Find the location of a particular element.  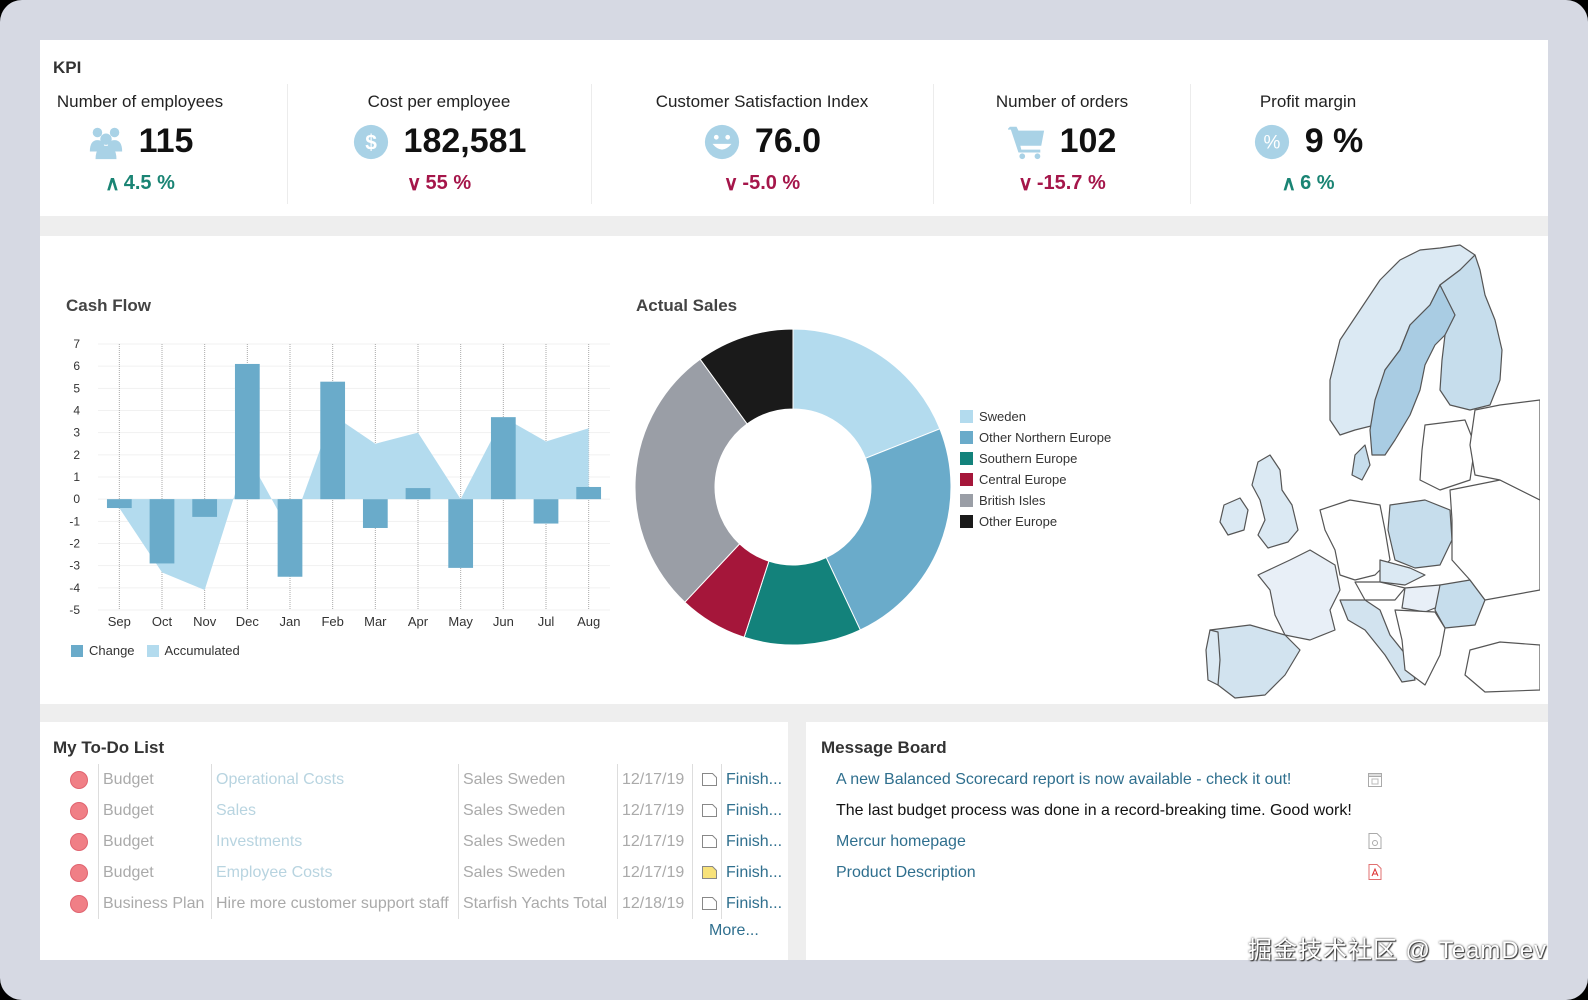

legend-label: Other Northern Europe is located at coordinates (1045, 437).